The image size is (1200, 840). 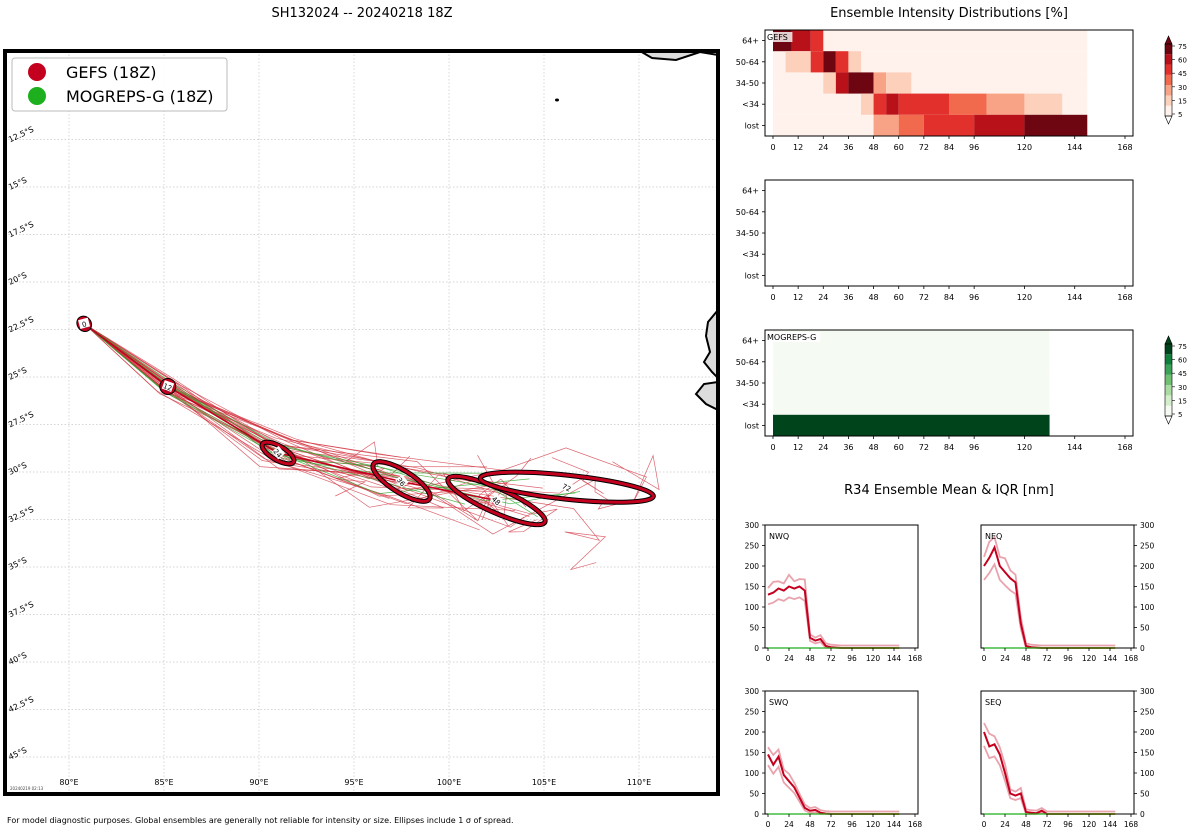 I want to click on colorbar-extend-top, so click(x=1168, y=40).